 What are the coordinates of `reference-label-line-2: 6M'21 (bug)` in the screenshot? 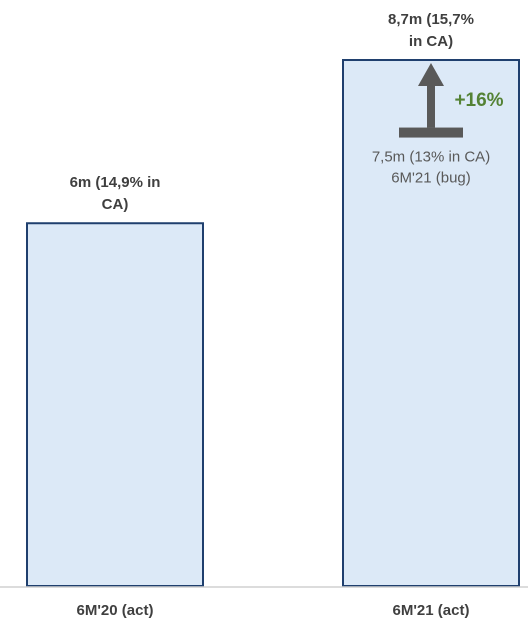 It's located at (431, 178).